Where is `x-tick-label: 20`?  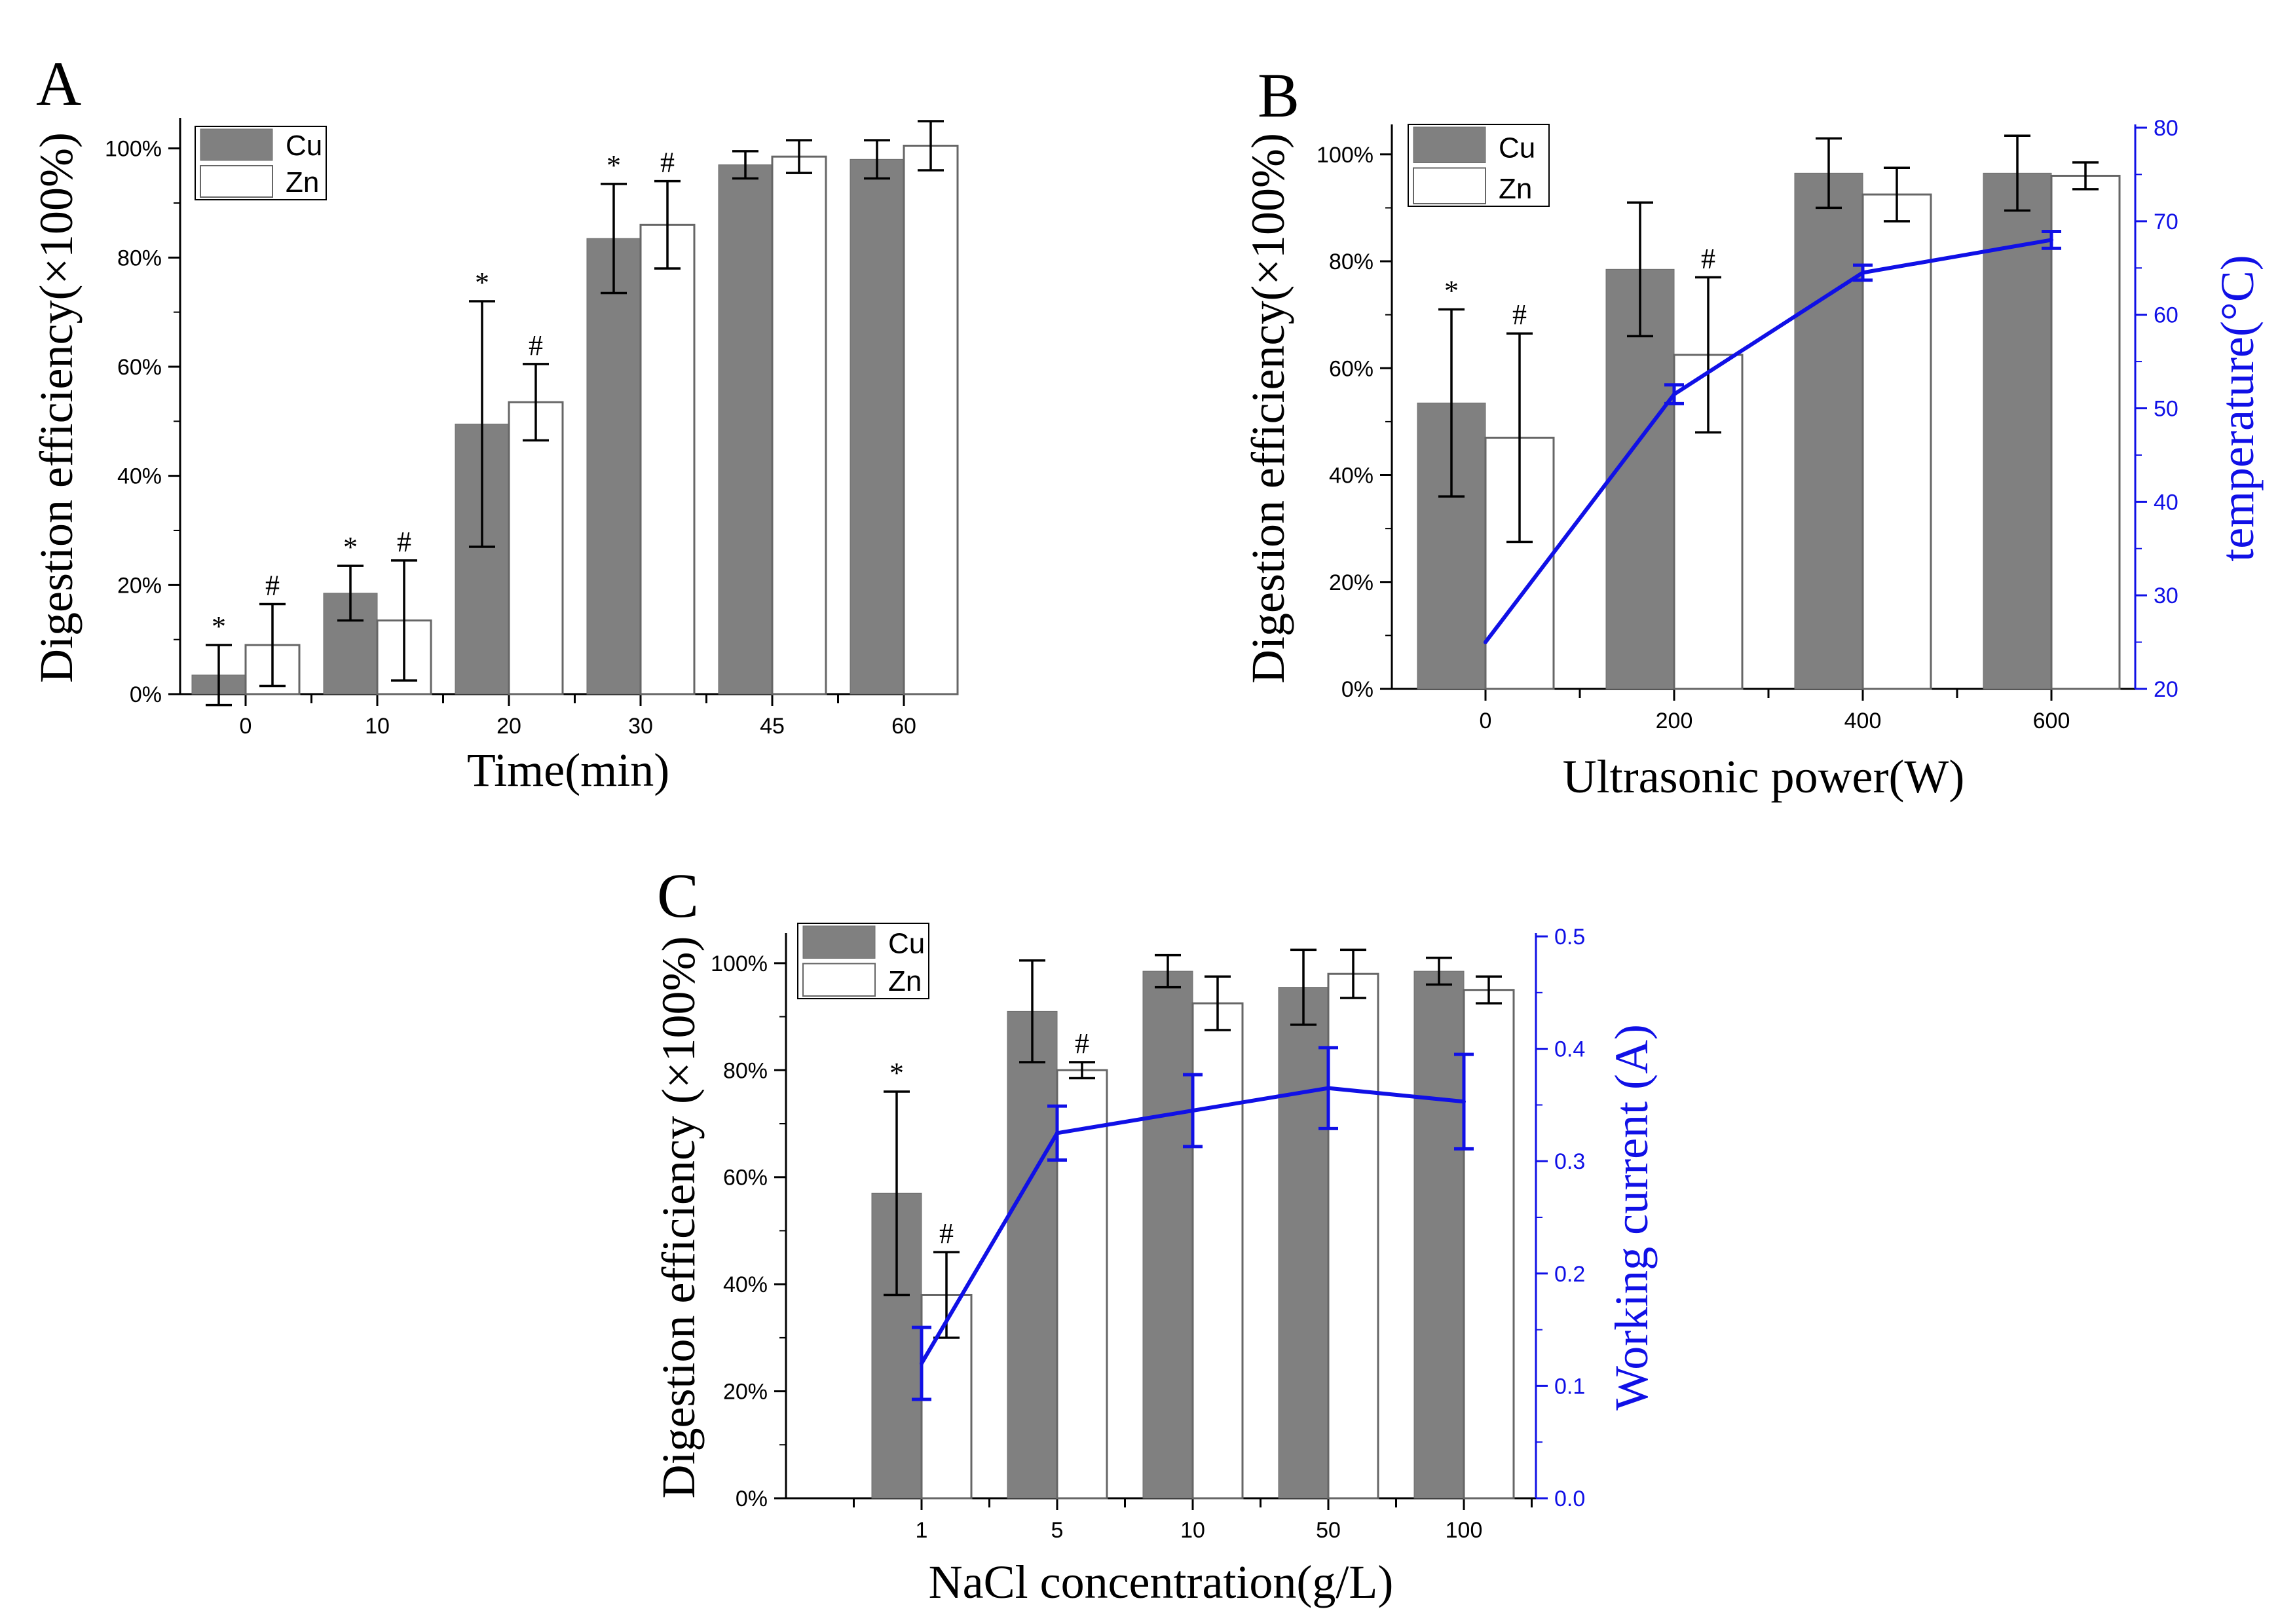 x-tick-label: 20 is located at coordinates (508, 726).